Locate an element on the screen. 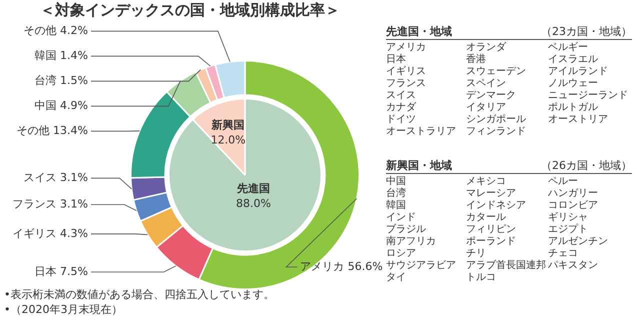 The width and height of the screenshot is (640, 322). text: スペイン is located at coordinates (486, 84).